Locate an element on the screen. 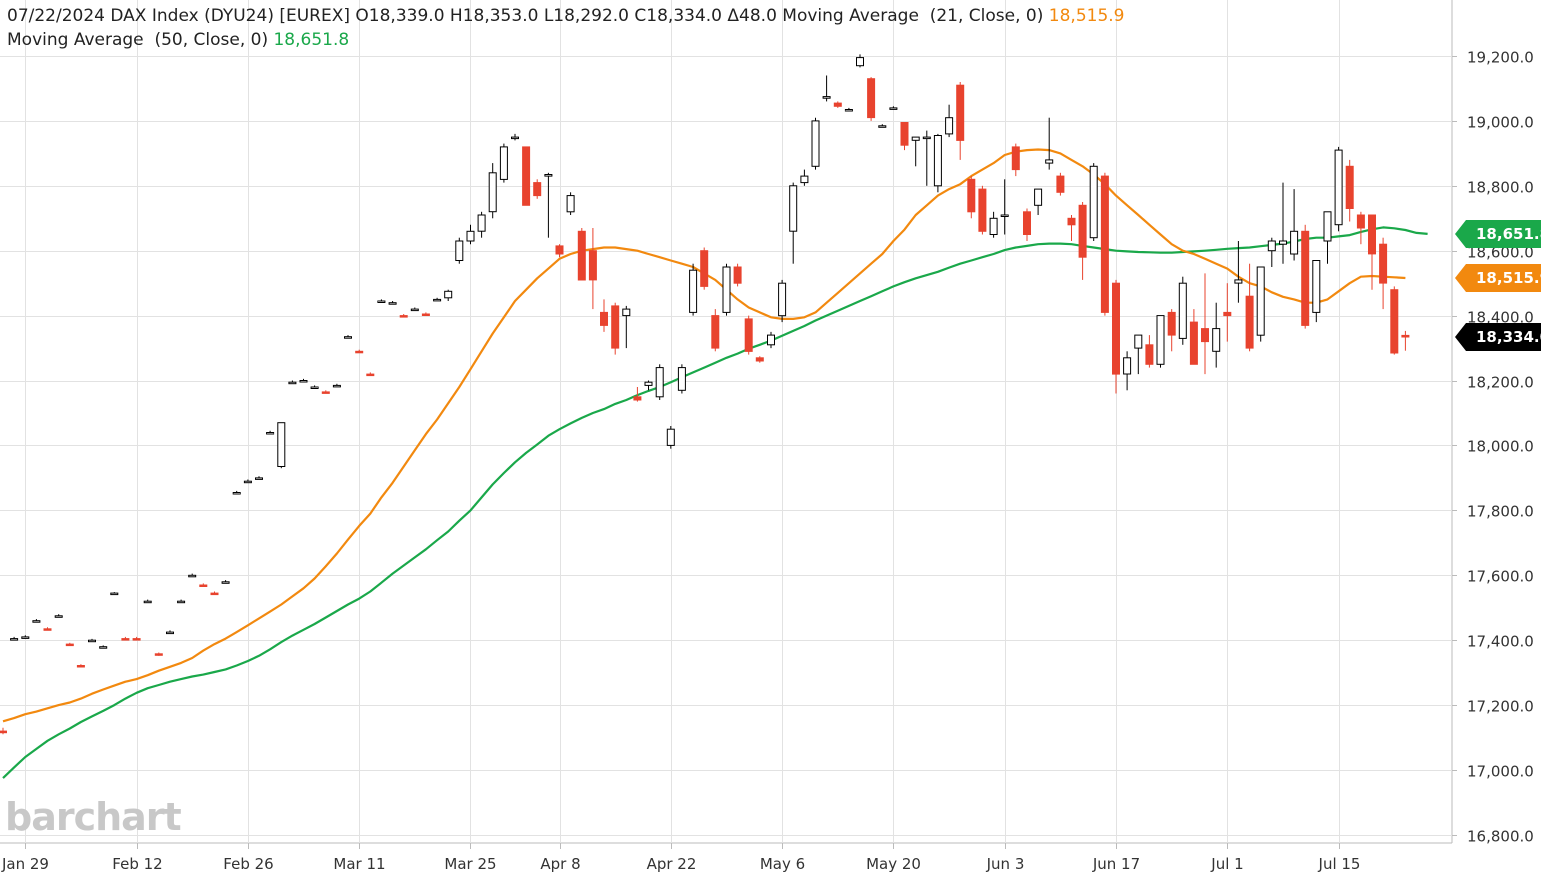 Image resolution: width=1541 pixels, height=879 pixels. ma50-price-tag: 18,651.8 is located at coordinates (1498, 234).